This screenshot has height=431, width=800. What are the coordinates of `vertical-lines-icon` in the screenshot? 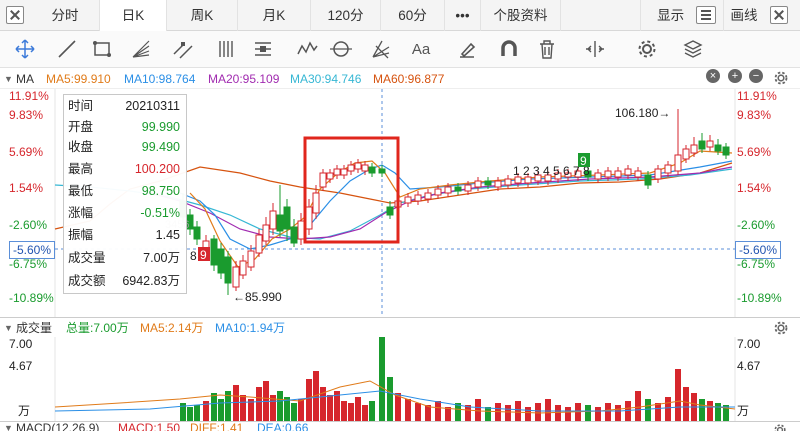 It's located at (227, 49).